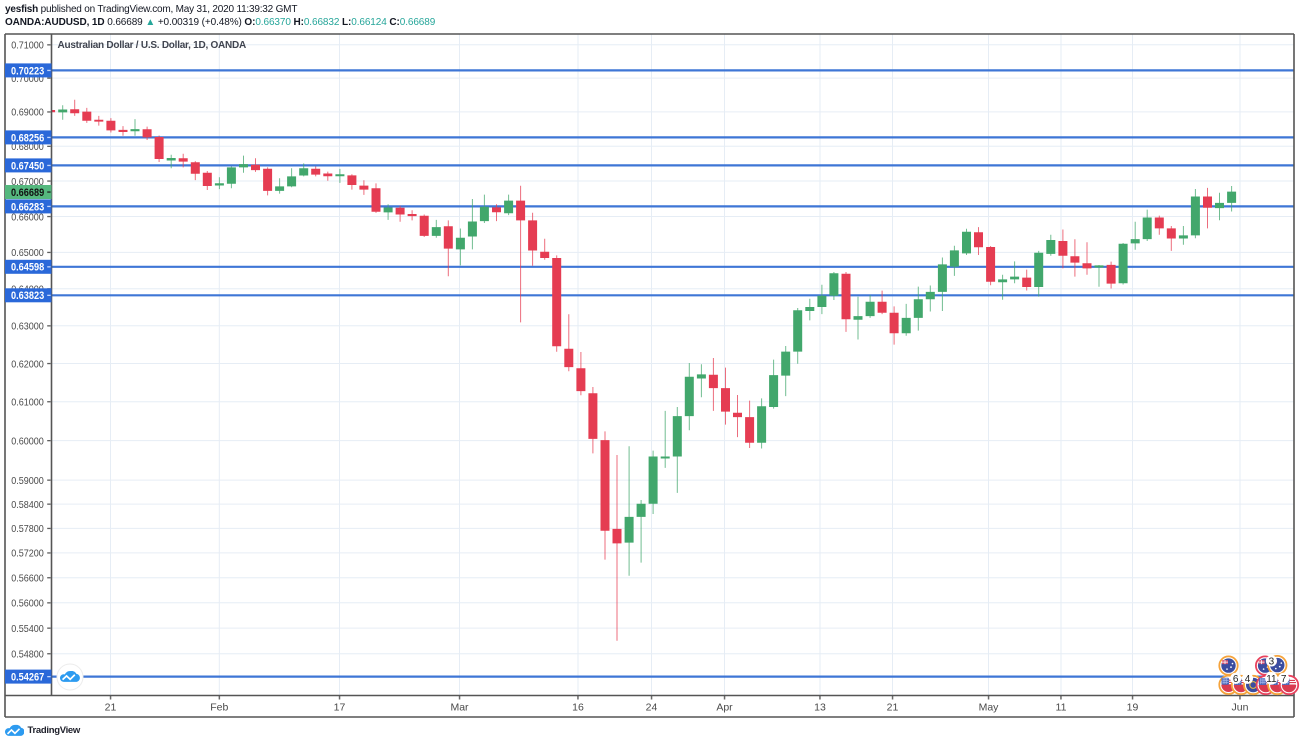 The height and width of the screenshot is (746, 1300). What do you see at coordinates (820, 707) in the screenshot?
I see `svg-text: 13` at bounding box center [820, 707].